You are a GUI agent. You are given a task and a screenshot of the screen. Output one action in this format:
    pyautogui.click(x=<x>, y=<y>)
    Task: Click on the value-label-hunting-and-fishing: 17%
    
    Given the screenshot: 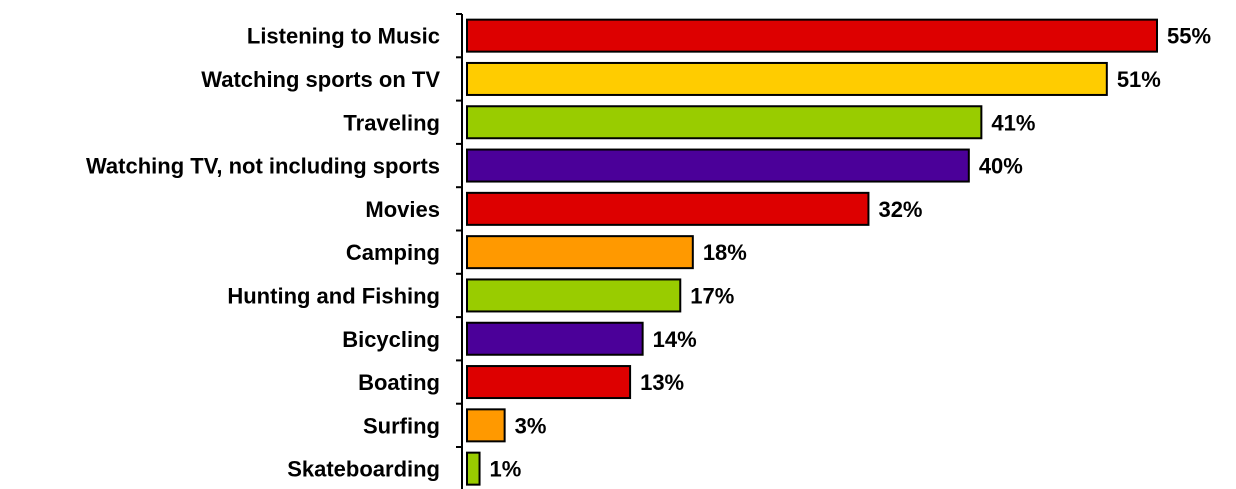 What is the action you would take?
    pyautogui.click(x=712, y=295)
    